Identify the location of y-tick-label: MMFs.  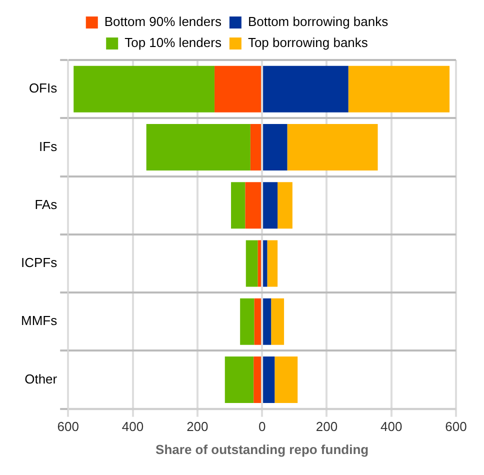
(39, 320).